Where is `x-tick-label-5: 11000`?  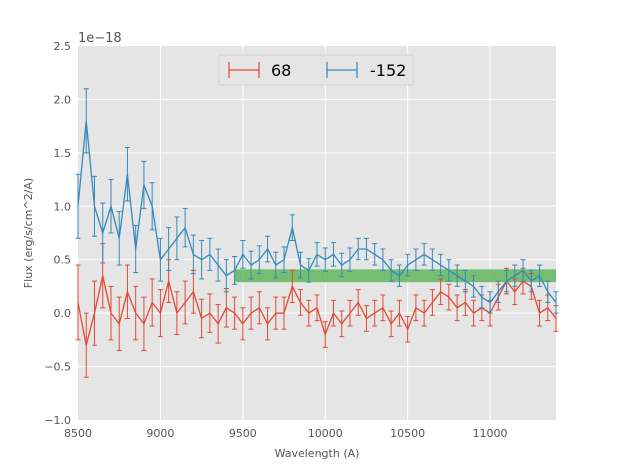 x-tick-label-5: 11000 is located at coordinates (490, 433).